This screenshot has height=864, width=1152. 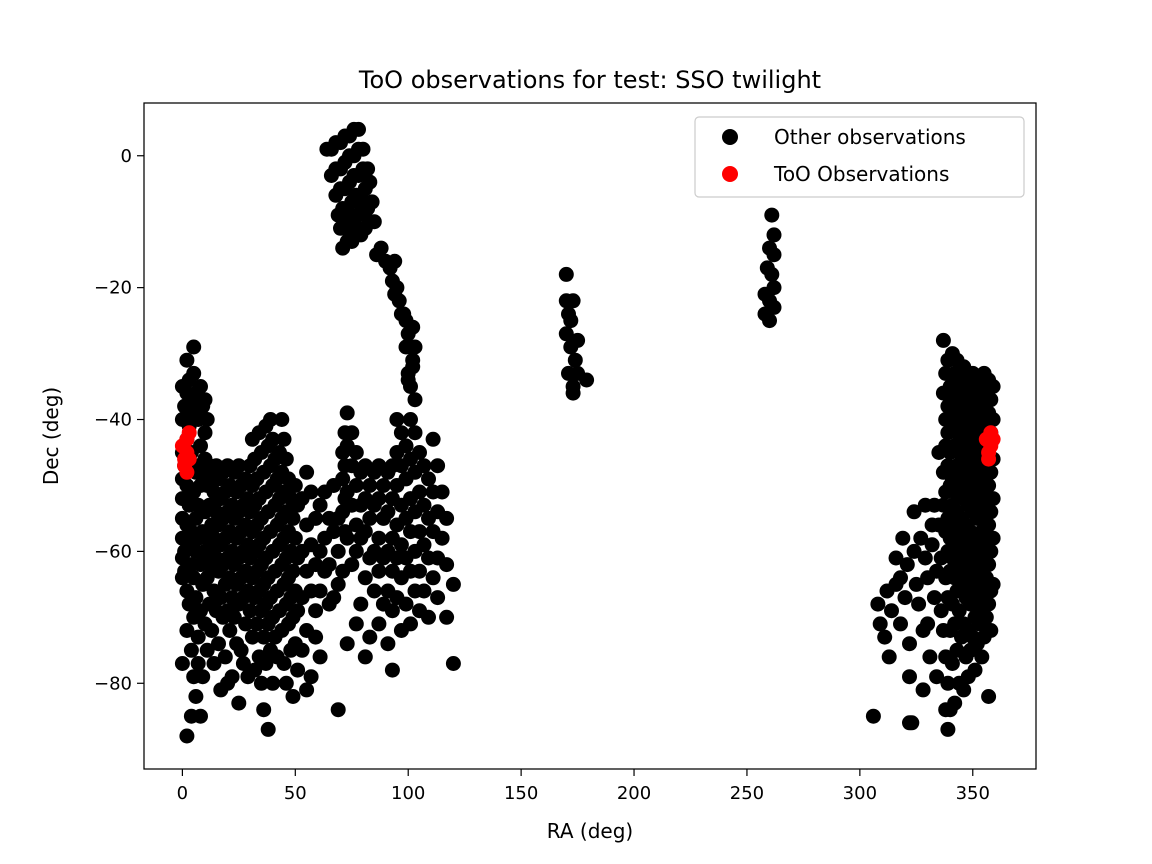 I want to click on legend-box, so click(x=859, y=157).